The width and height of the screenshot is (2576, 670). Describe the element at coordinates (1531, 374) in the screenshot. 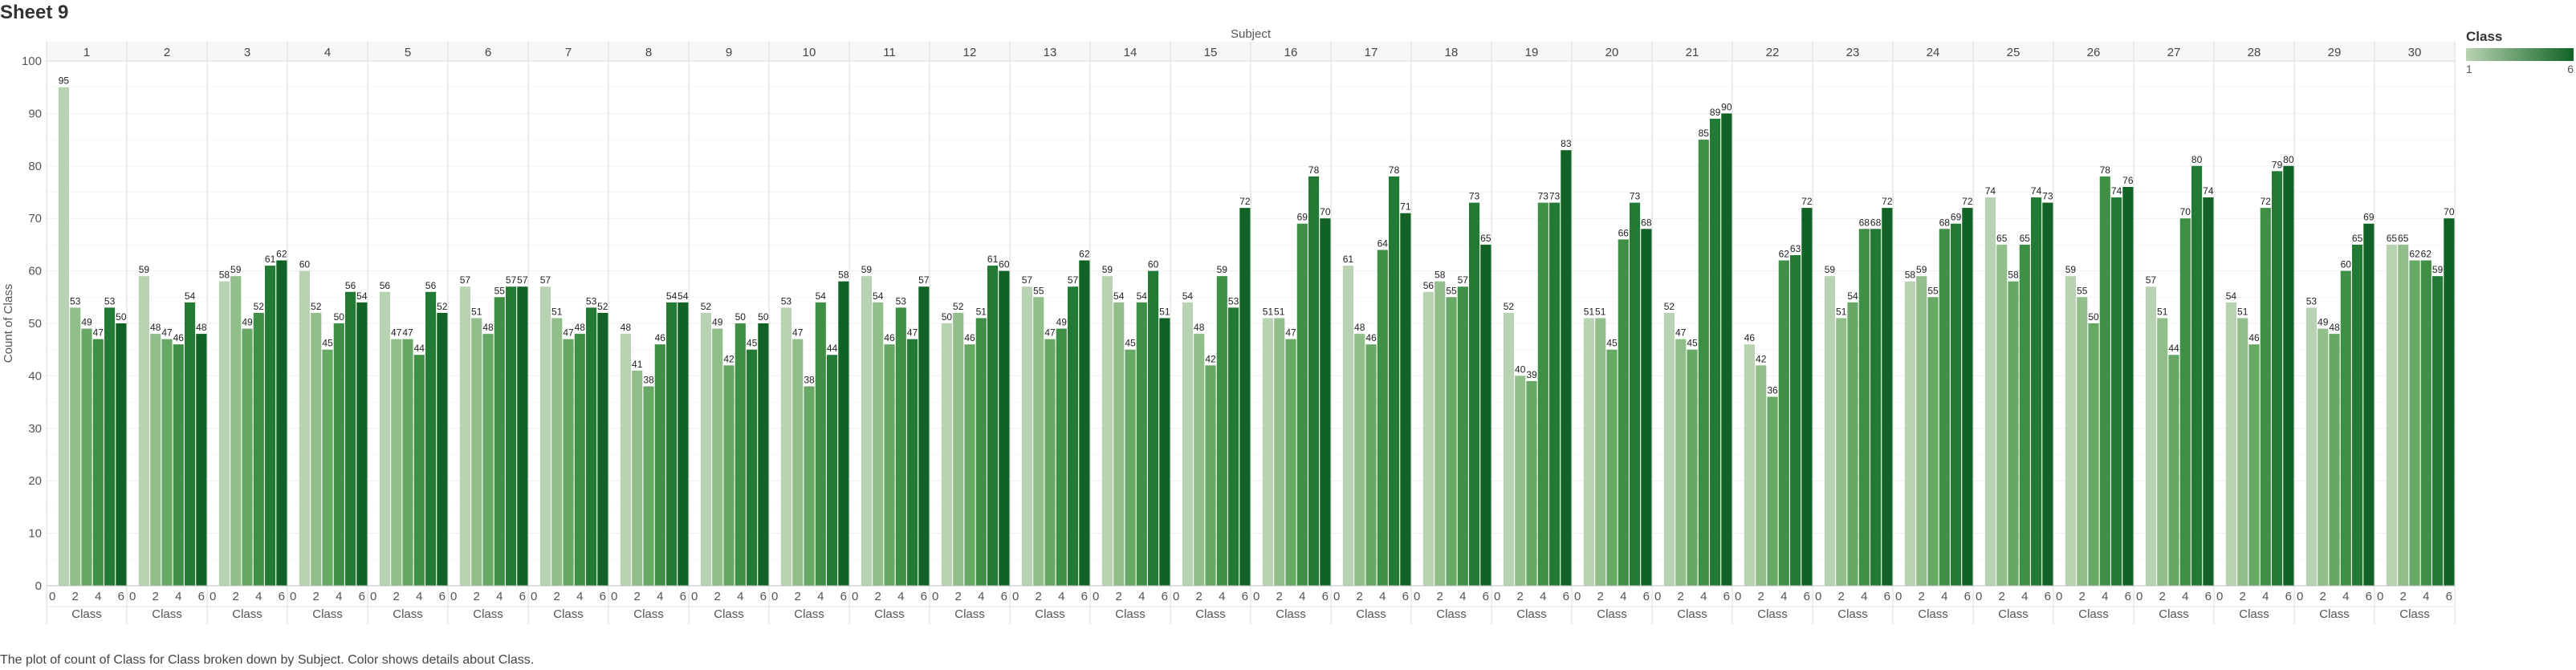

I see `bar-value-label: 39` at that location.